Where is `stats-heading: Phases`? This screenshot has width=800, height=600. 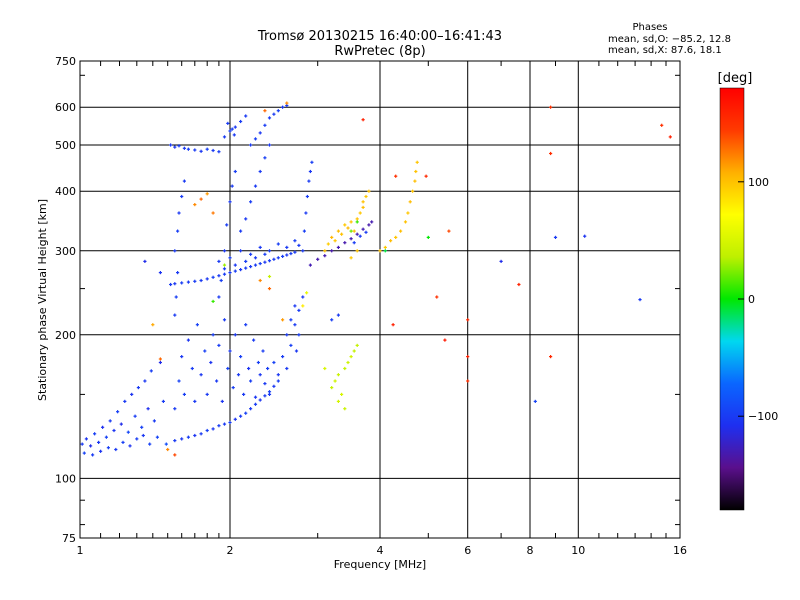 stats-heading: Phases is located at coordinates (649, 27).